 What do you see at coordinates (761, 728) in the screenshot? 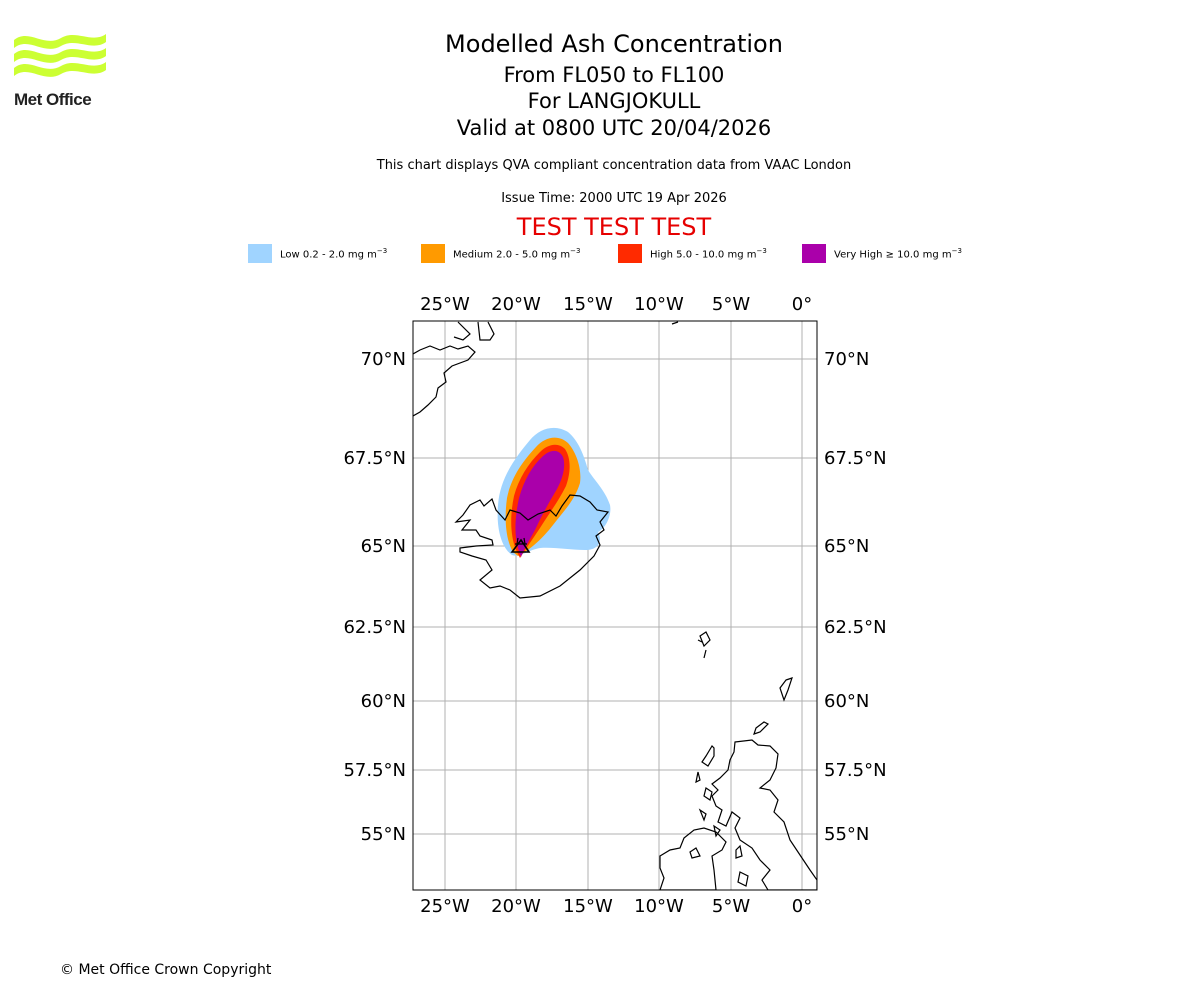
I see `orkney-islands` at bounding box center [761, 728].